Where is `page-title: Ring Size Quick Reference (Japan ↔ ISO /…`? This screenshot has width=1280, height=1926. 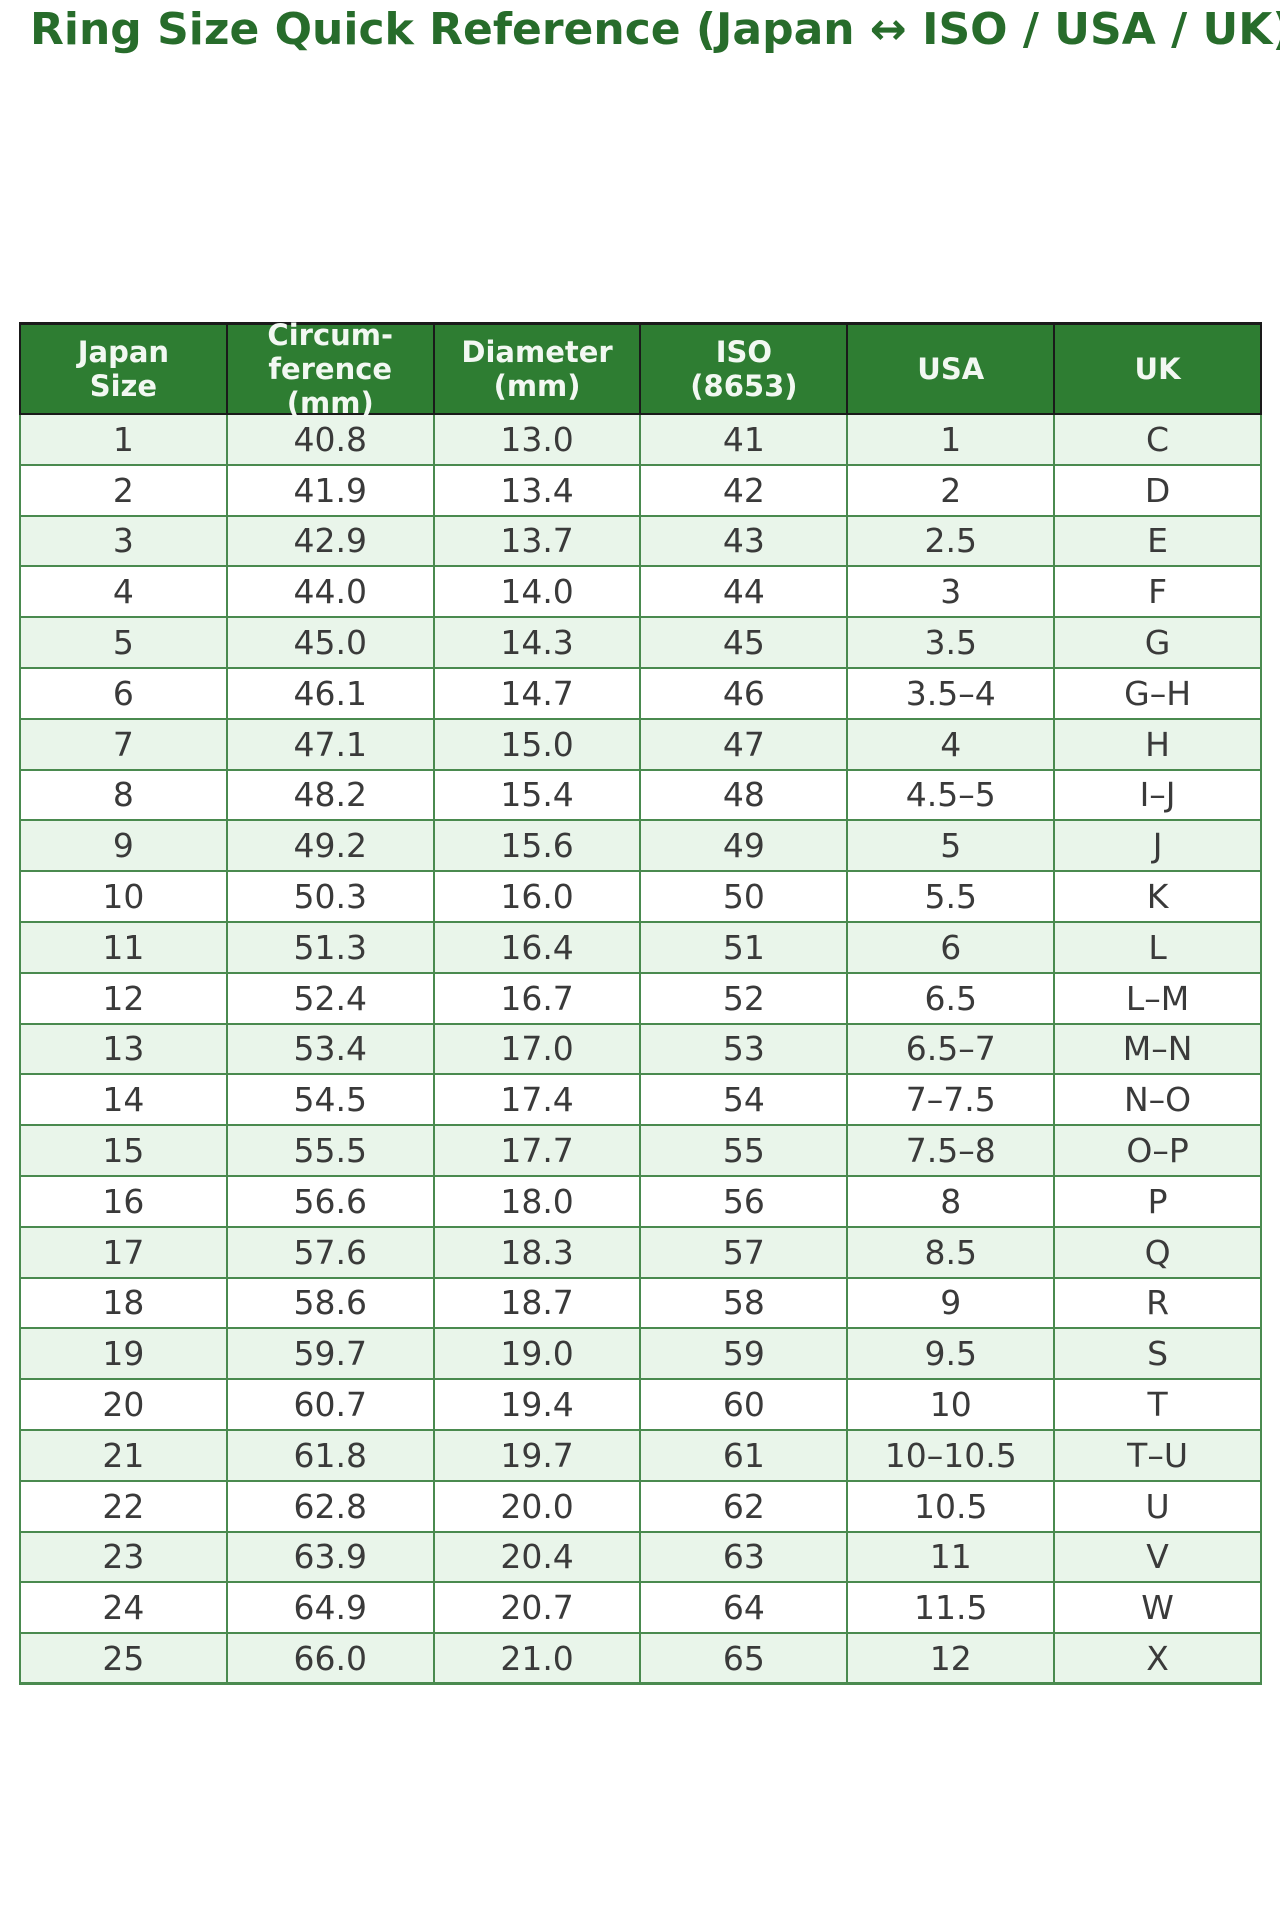
page-title: Ring Size Quick Reference (Japan ↔ ISO /… is located at coordinates (655, 29).